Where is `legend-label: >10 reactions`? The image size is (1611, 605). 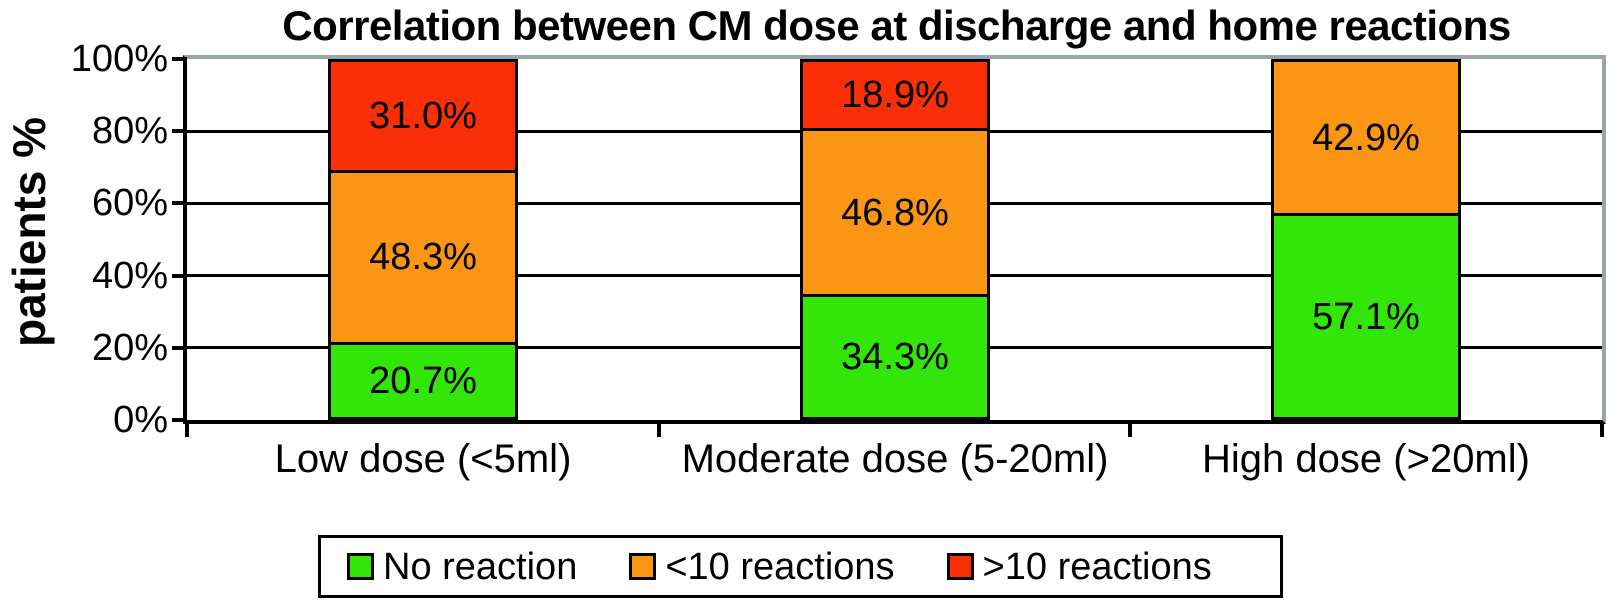 legend-label: >10 reactions is located at coordinates (1097, 566).